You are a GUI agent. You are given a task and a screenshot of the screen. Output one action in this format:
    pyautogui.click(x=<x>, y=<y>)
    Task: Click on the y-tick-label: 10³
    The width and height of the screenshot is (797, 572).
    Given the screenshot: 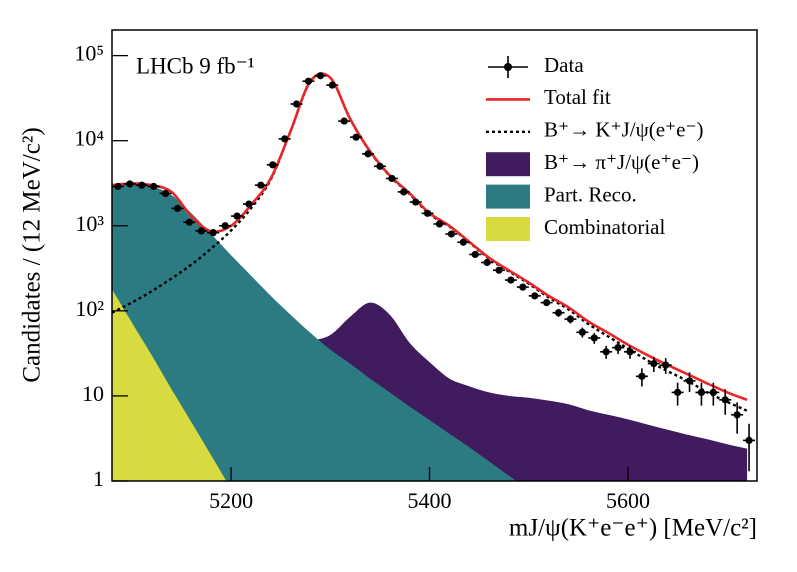 What is the action you would take?
    pyautogui.click(x=89, y=223)
    